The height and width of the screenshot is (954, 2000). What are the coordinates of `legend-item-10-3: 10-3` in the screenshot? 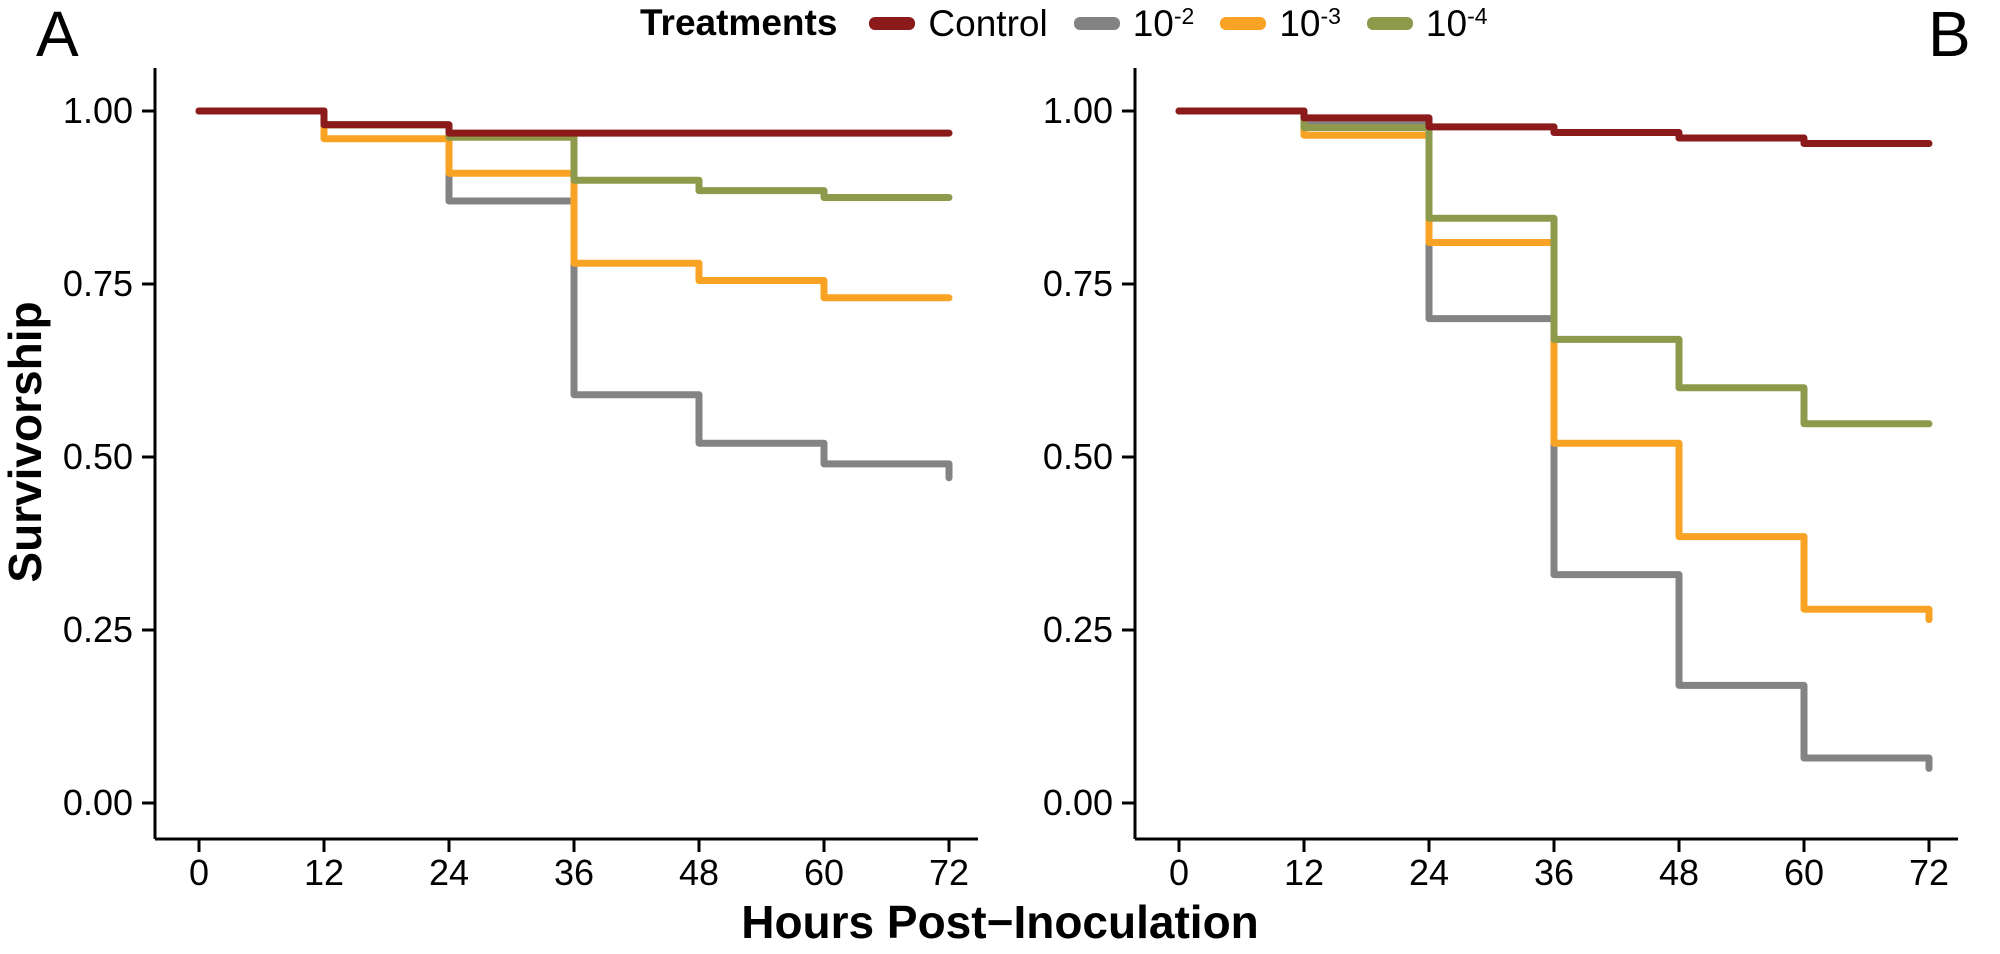 It's located at (1280, 23).